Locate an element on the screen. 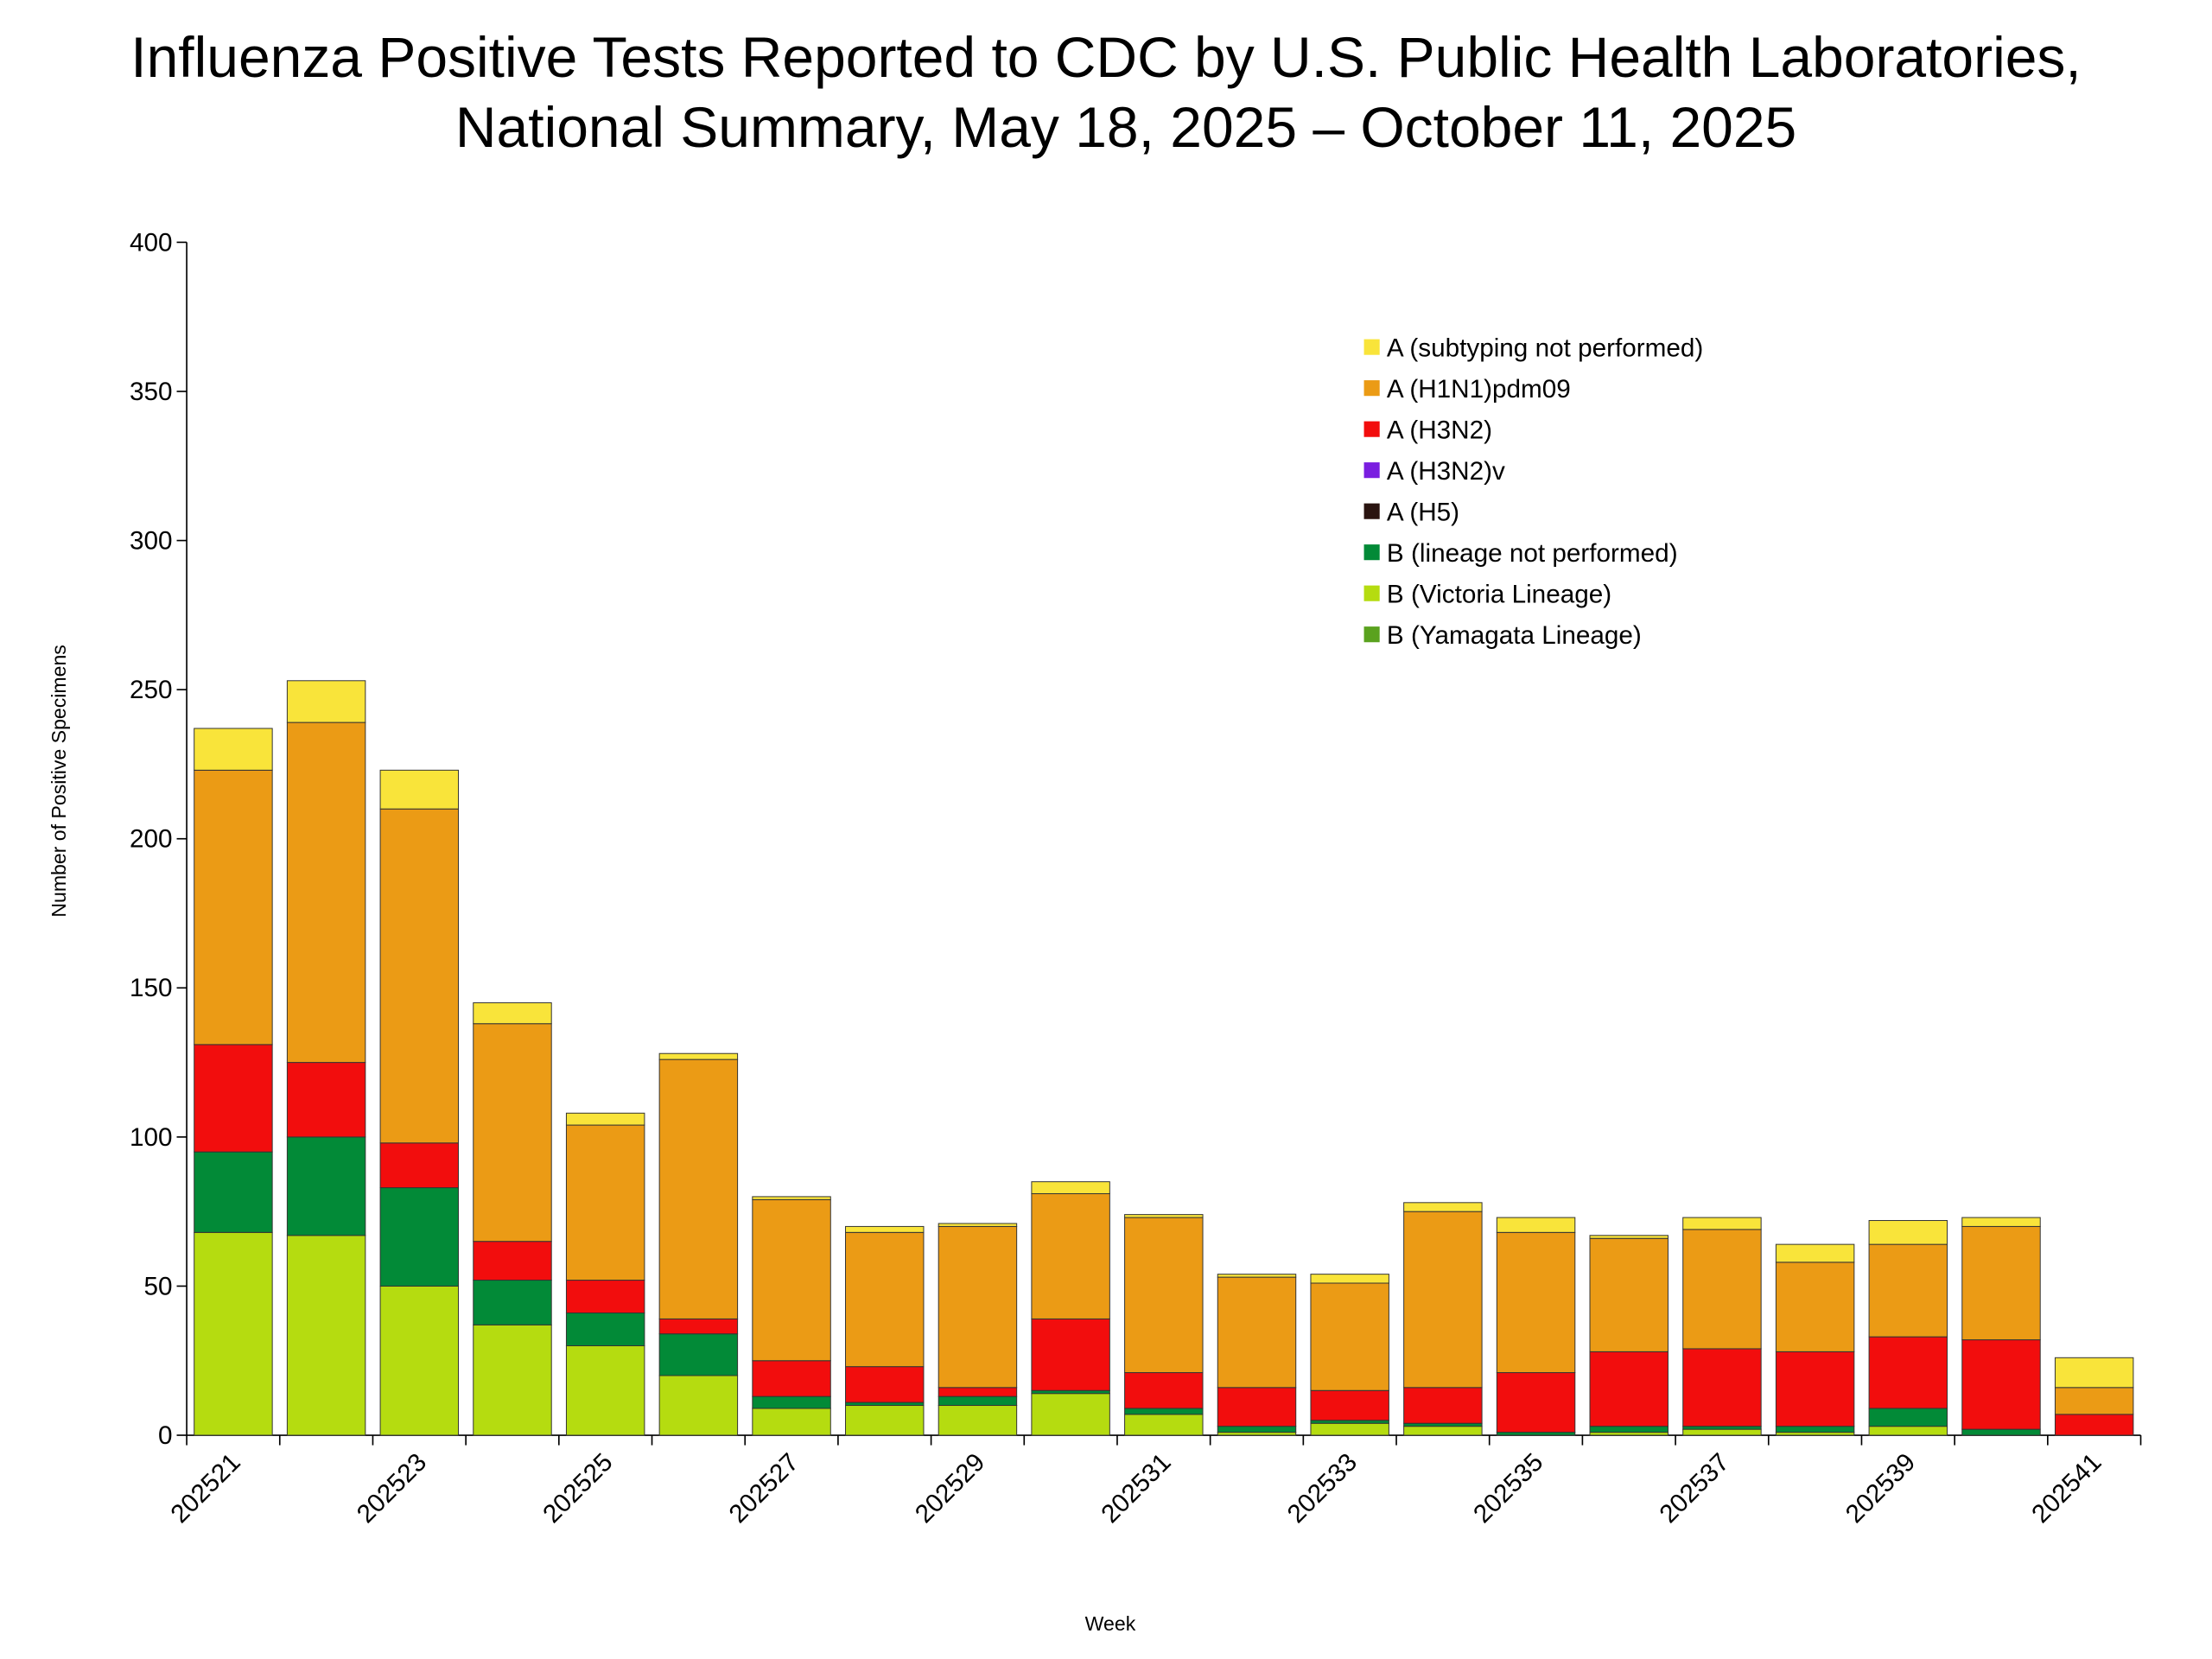 The height and width of the screenshot is (1659, 2212). legend-label: A (H1N1)pdm09 is located at coordinates (1479, 389).